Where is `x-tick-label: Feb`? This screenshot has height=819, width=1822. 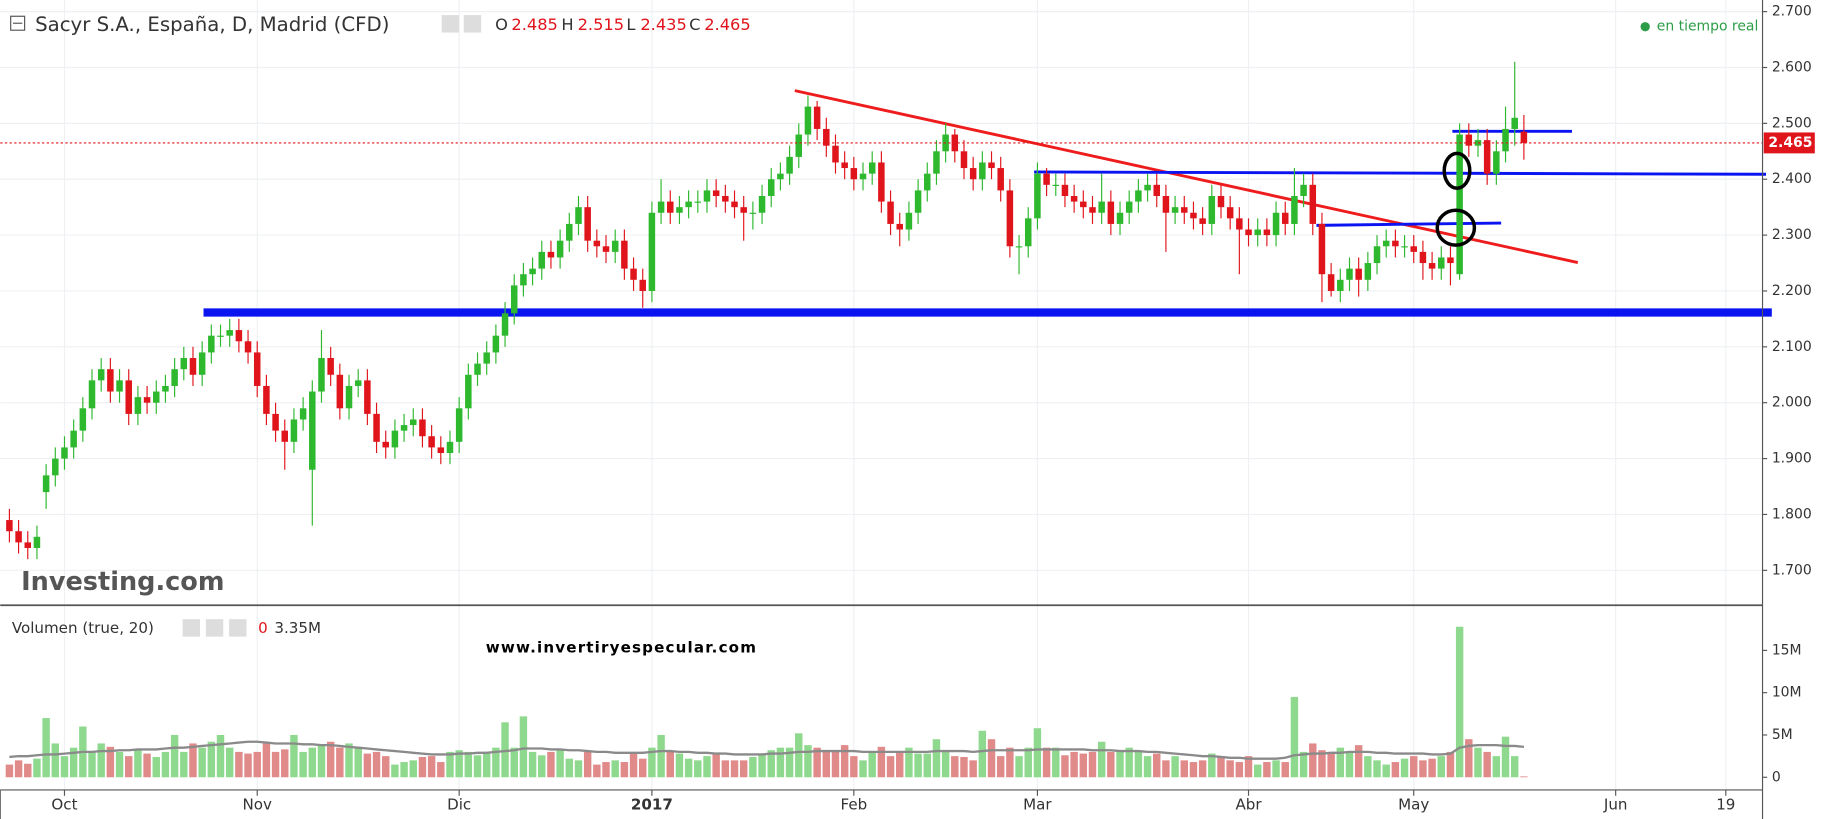 x-tick-label: Feb is located at coordinates (853, 805).